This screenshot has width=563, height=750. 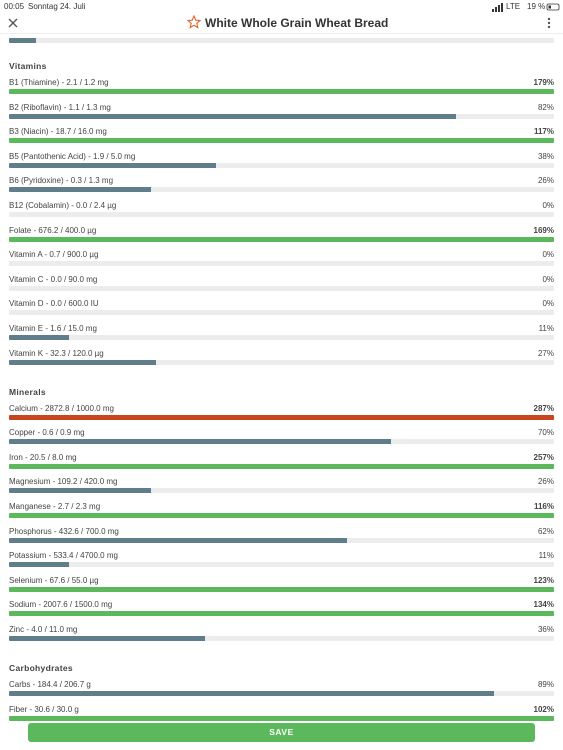 I want to click on nutrient-label: Vitamin C - 0.0 / 90.0 mg, so click(x=53, y=279).